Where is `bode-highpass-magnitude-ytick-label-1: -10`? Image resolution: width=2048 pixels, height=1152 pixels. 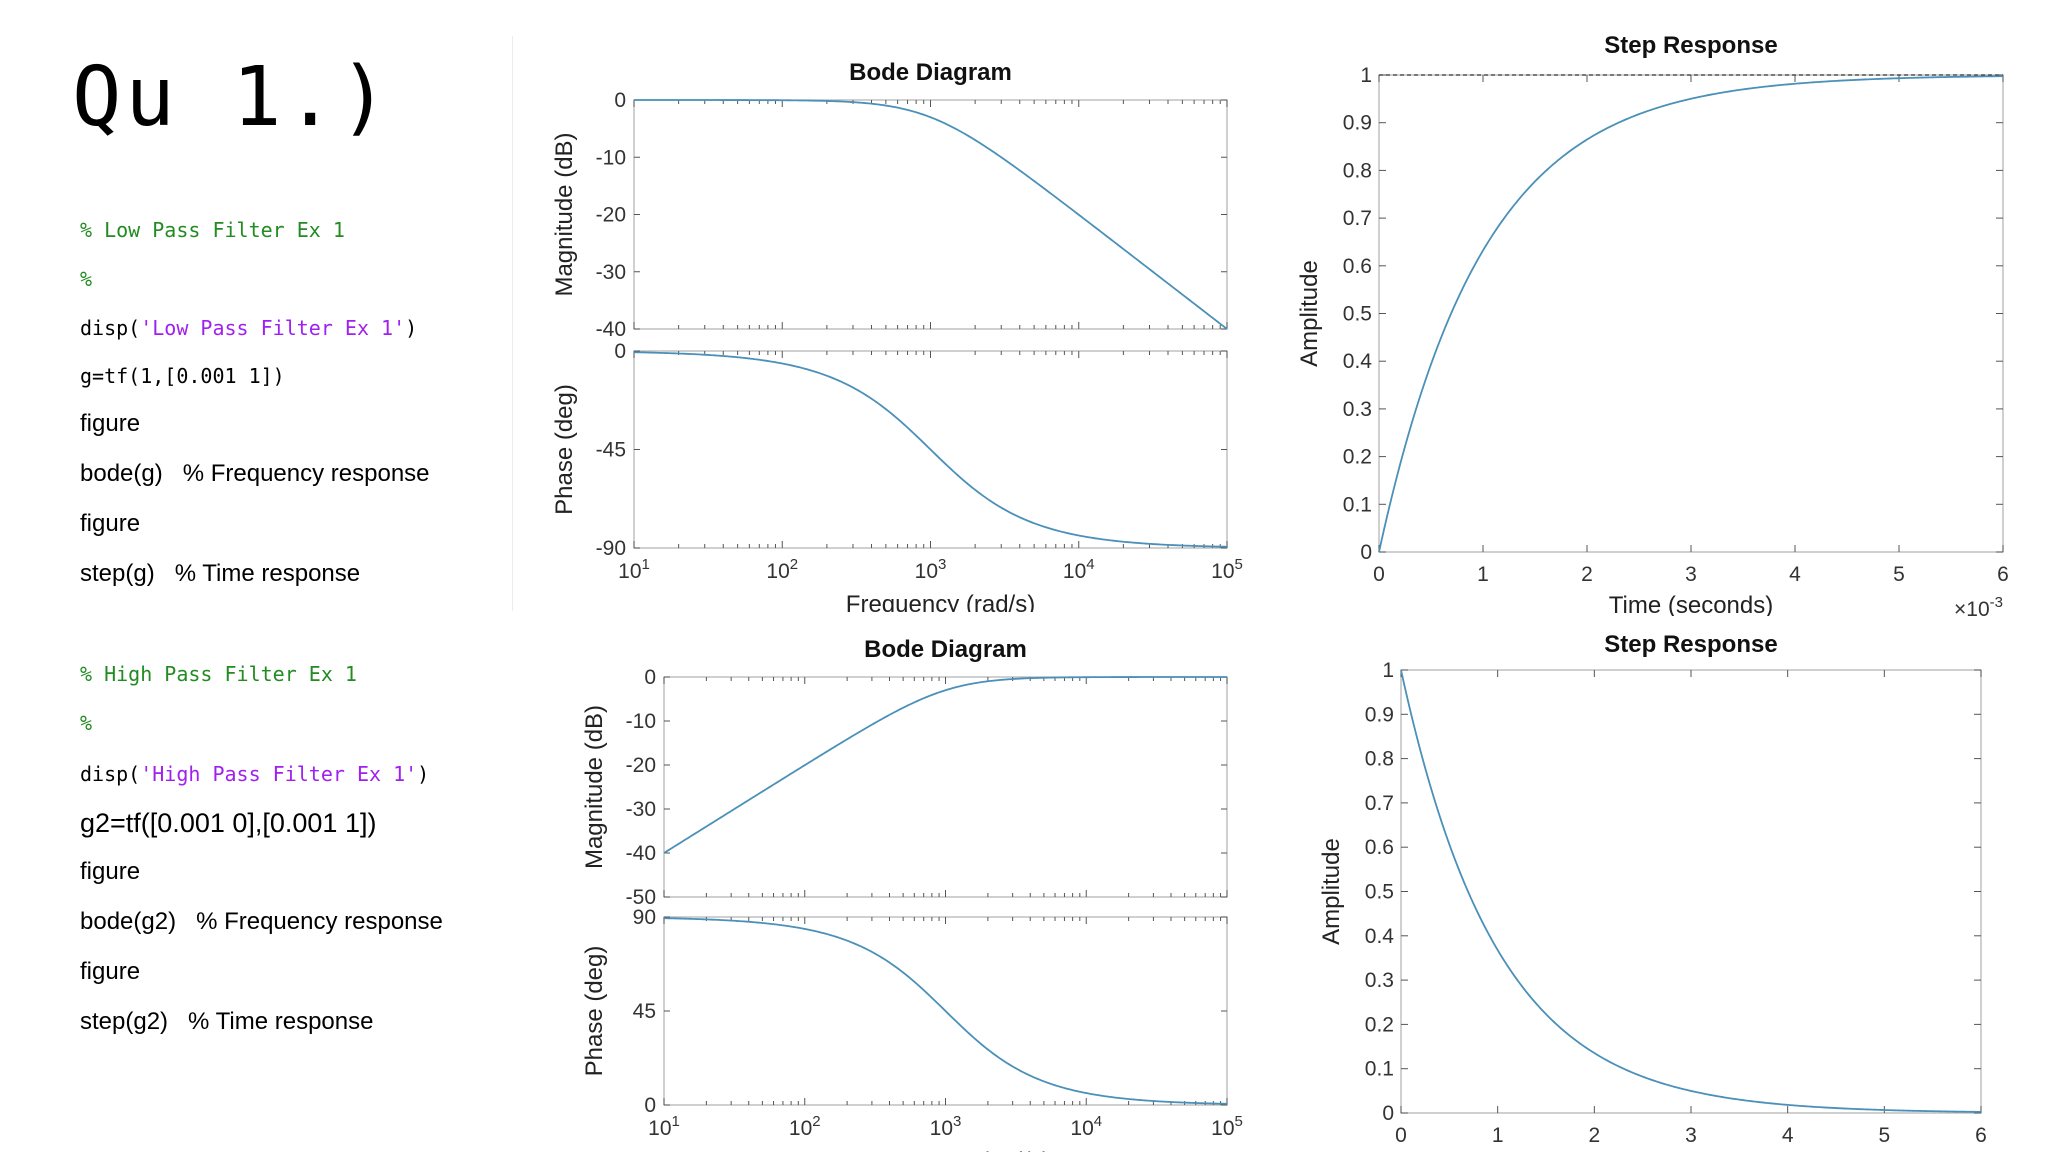
bode-highpass-magnitude-ytick-label-1: -10 is located at coordinates (641, 721).